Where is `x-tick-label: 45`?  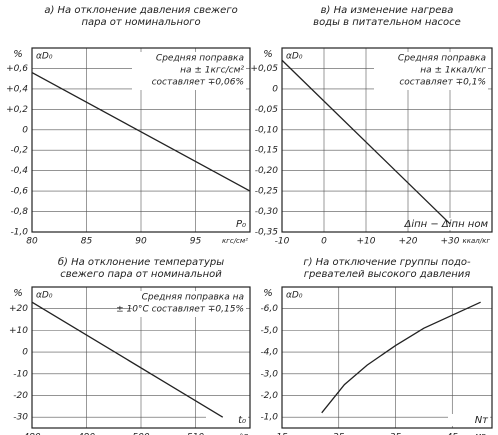
x-tick-label: 45 is located at coordinates (453, 434).